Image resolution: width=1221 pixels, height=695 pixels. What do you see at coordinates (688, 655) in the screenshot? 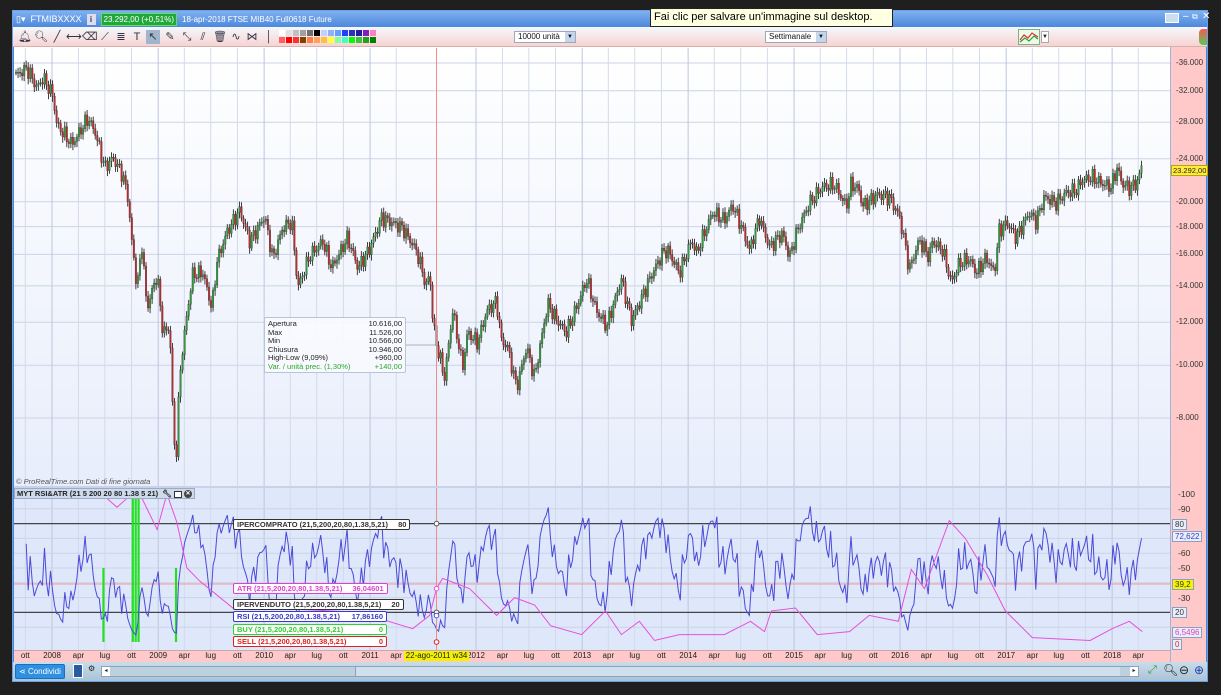
I see `date-tick-label: 2014` at bounding box center [688, 655].